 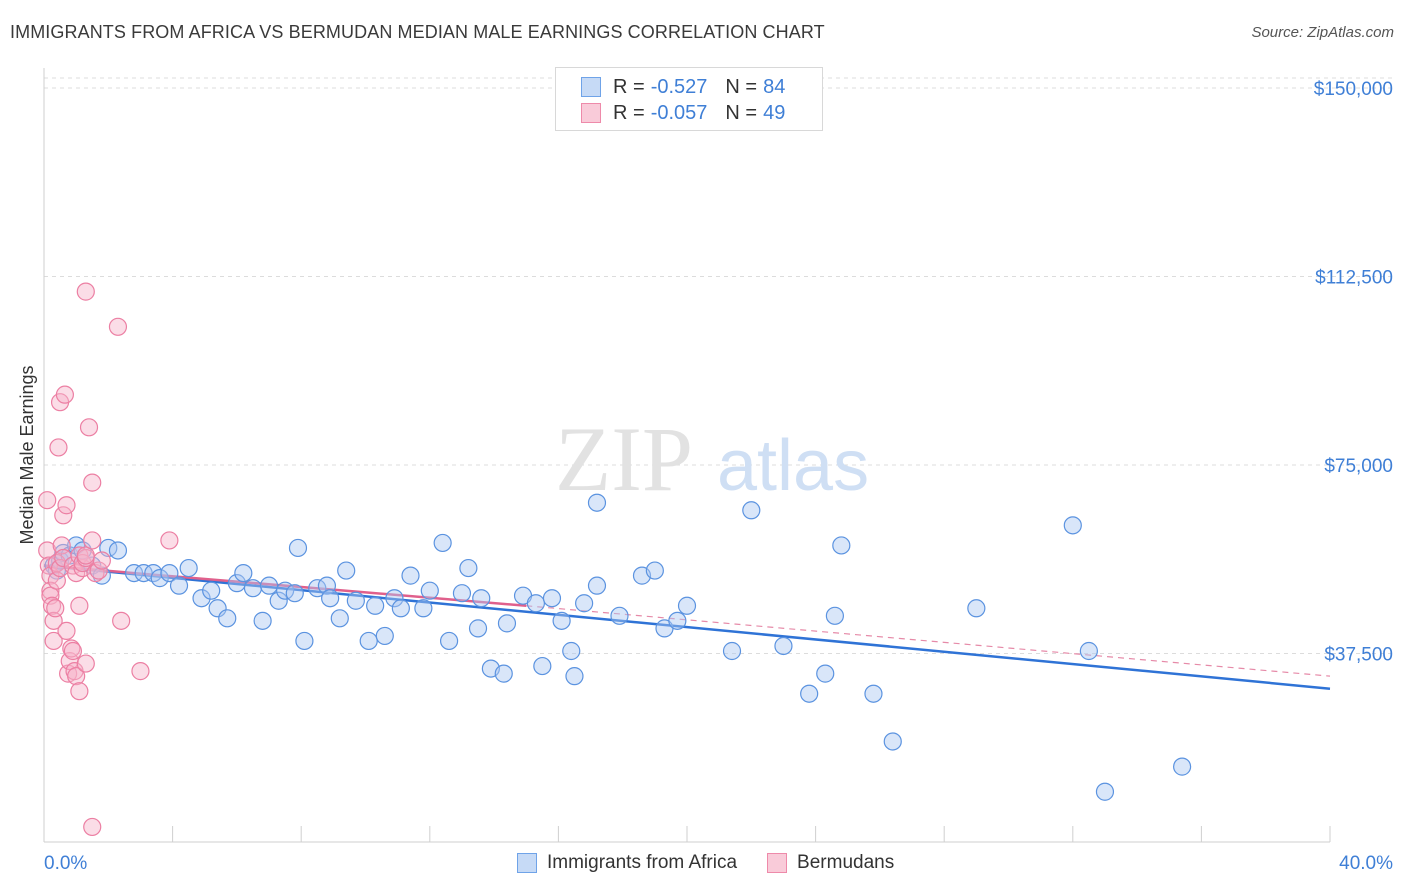 What do you see at coordinates (642, 862) in the screenshot?
I see `legend-label-africa: Immigrants from Africa` at bounding box center [642, 862].